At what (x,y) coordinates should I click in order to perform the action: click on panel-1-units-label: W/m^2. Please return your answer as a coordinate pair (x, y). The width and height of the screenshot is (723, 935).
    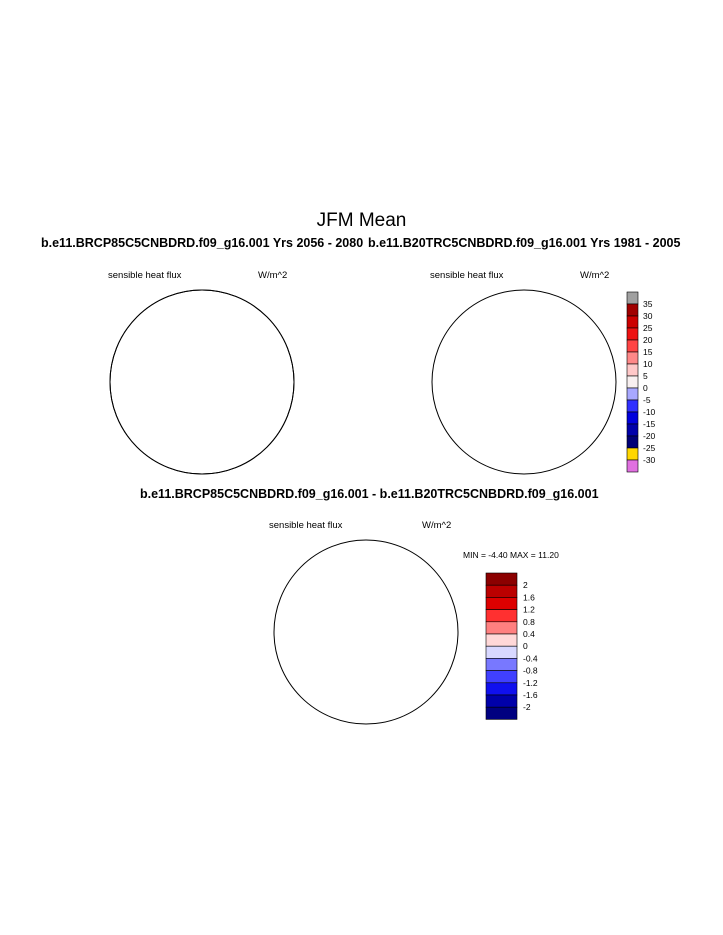
    Looking at the image, I should click on (273, 275).